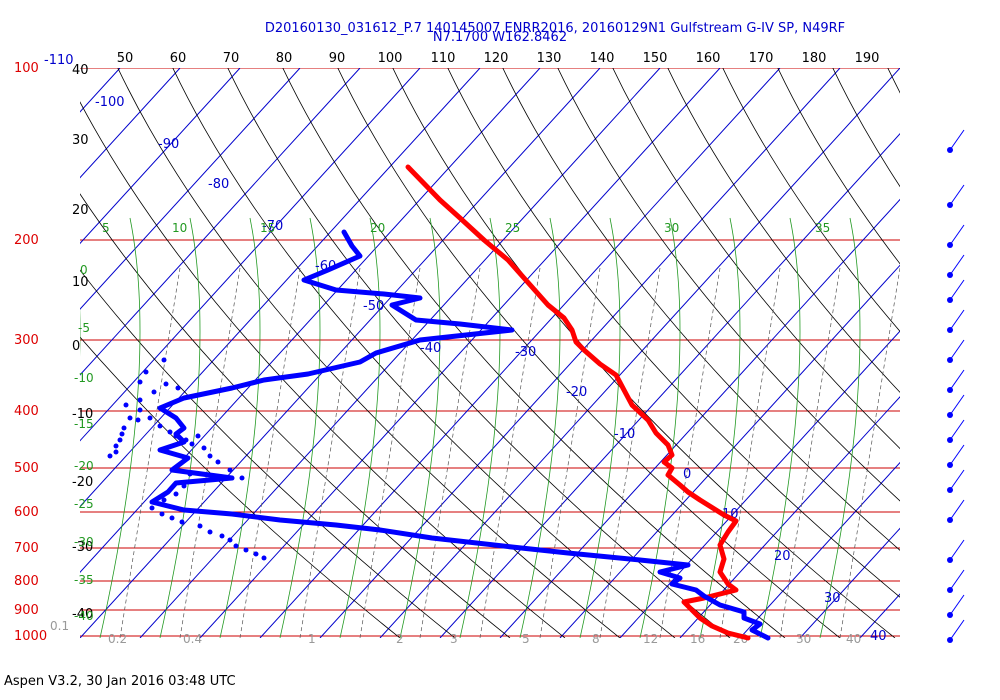  What do you see at coordinates (782, 556) in the screenshot?
I see `isotherm-label: 20` at bounding box center [782, 556].